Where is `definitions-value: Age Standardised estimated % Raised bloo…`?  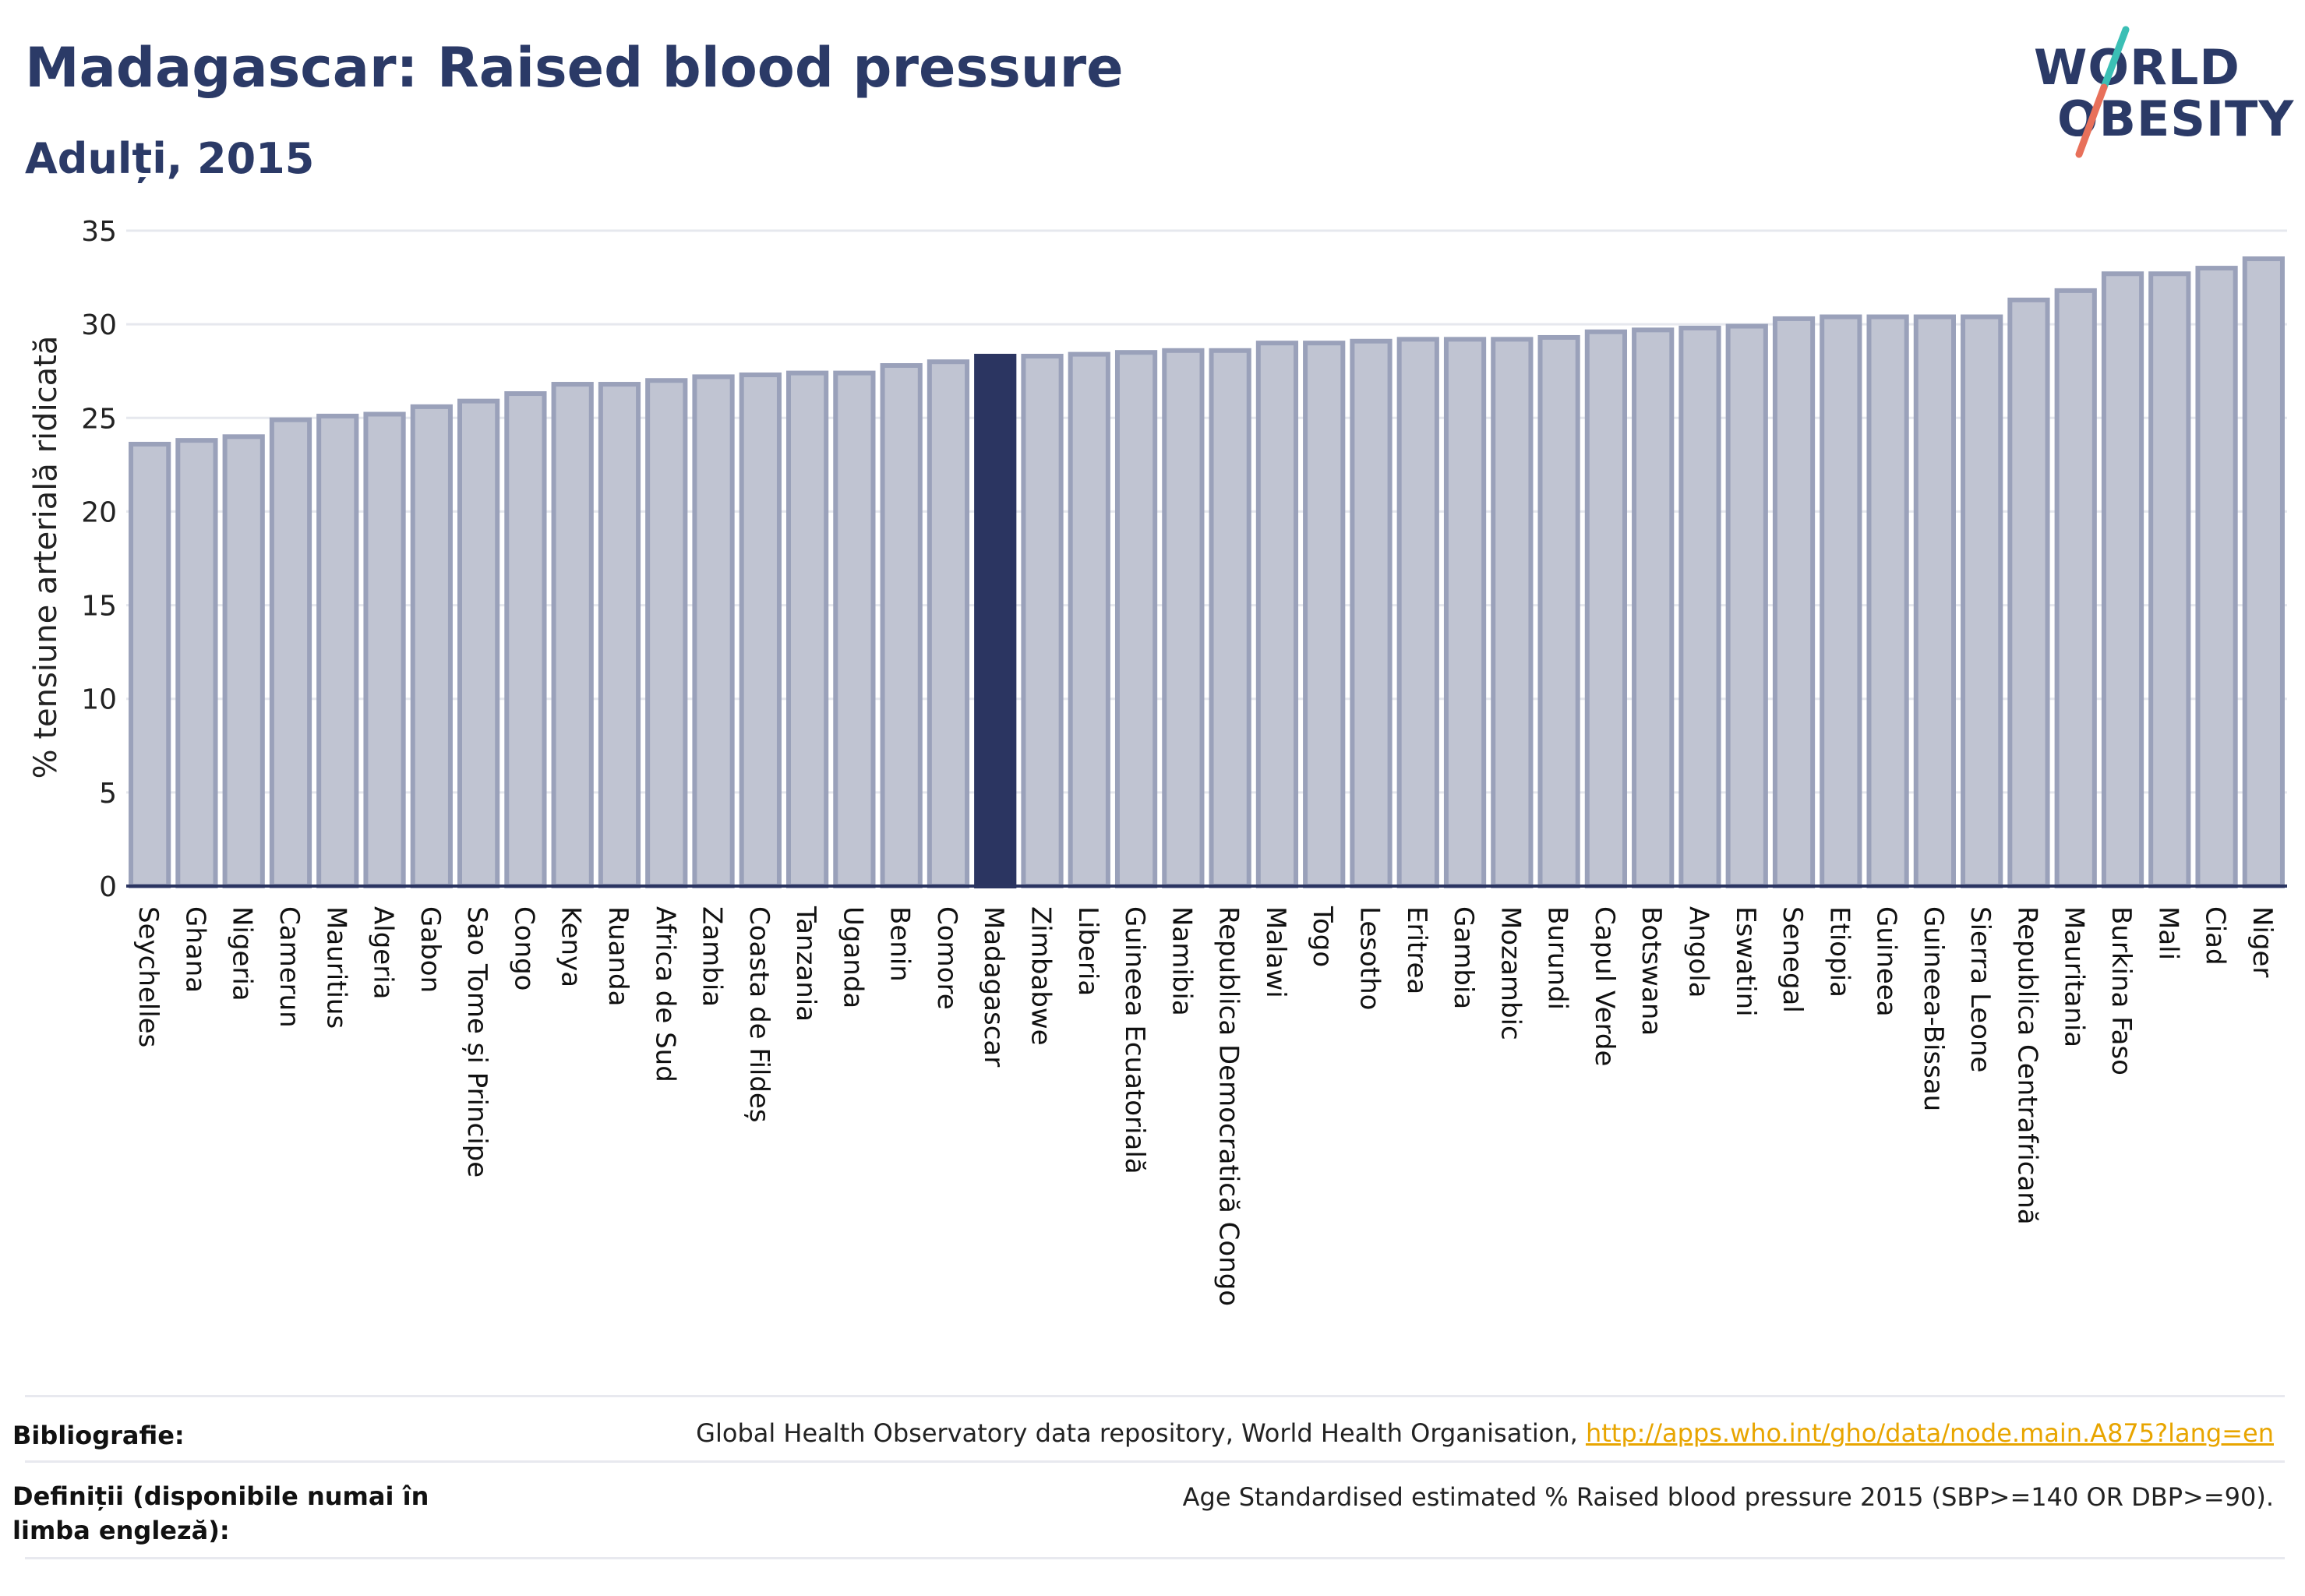 definitions-value: Age Standardised estimated % Raised bloo… is located at coordinates (1728, 1497).